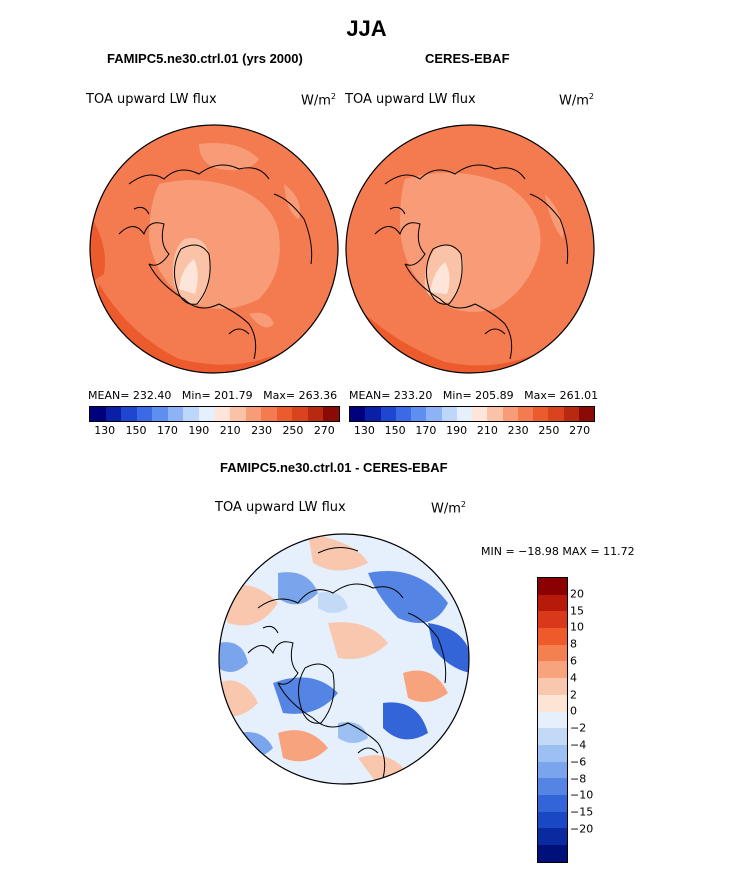 The width and height of the screenshot is (733, 882). Describe the element at coordinates (318, 100) in the screenshot. I see `model-units-label: W/m2` at that location.